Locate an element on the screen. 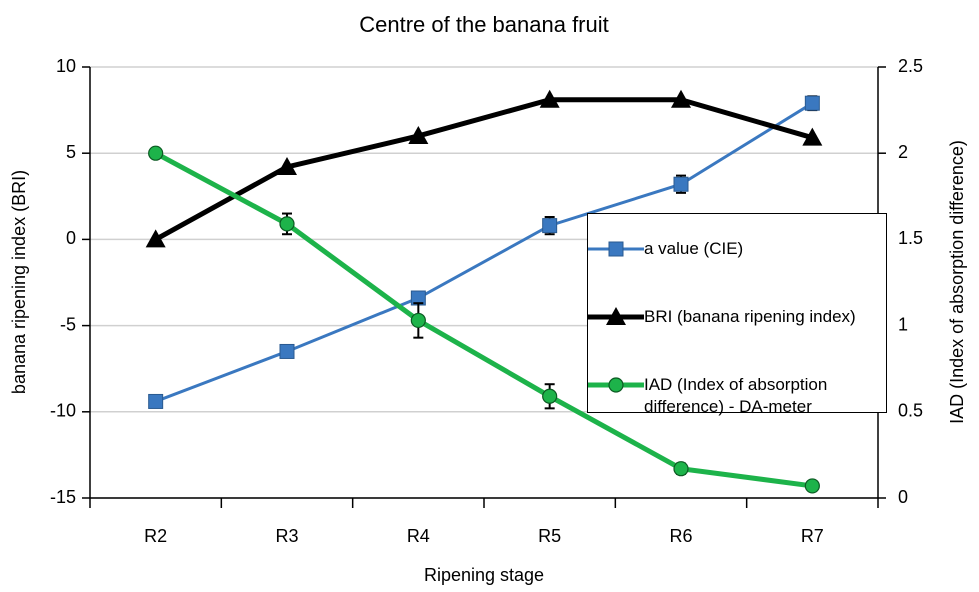  x-tick-label: R7 is located at coordinates (812, 536).